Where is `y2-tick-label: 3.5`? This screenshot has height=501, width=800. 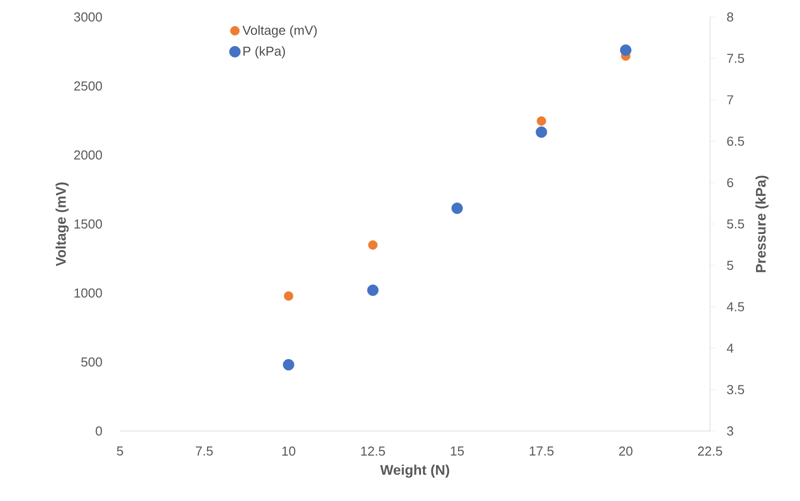
y2-tick-label: 3.5 is located at coordinates (735, 389).